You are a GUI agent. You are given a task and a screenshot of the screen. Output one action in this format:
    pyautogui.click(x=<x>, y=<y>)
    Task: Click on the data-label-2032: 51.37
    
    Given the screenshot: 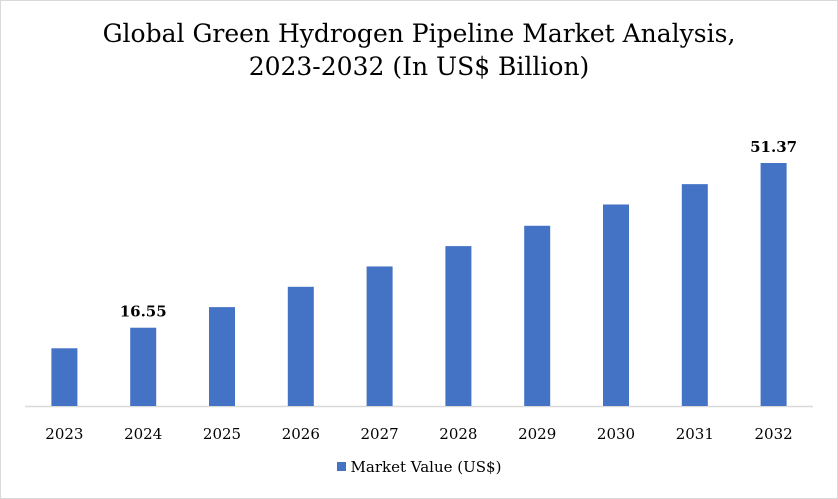 What is the action you would take?
    pyautogui.click(x=773, y=147)
    